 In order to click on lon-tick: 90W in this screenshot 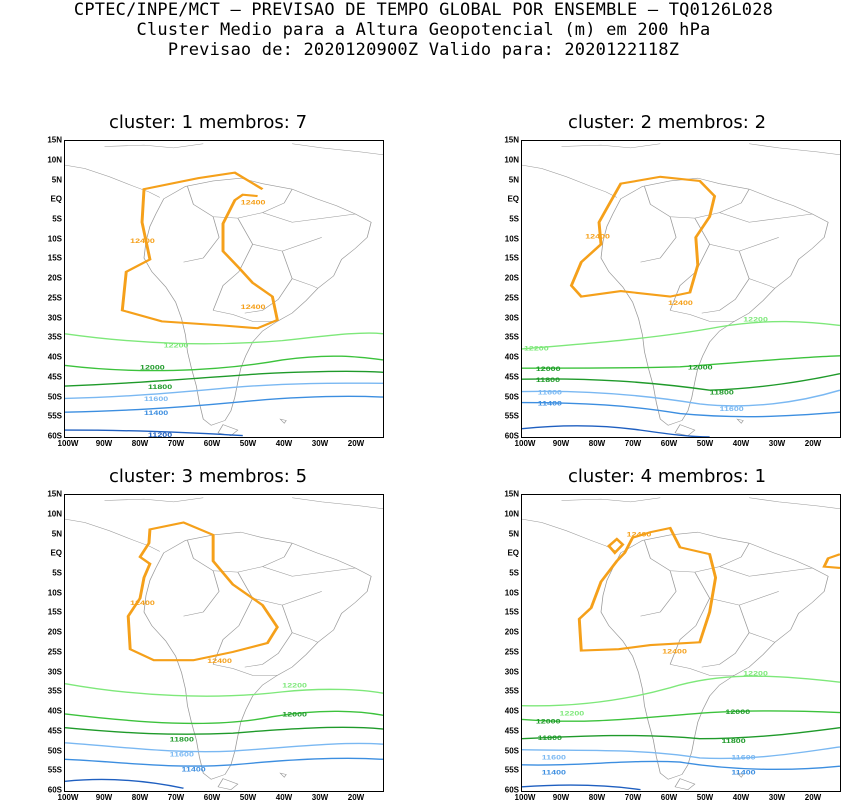, I will do `click(561, 443)`.